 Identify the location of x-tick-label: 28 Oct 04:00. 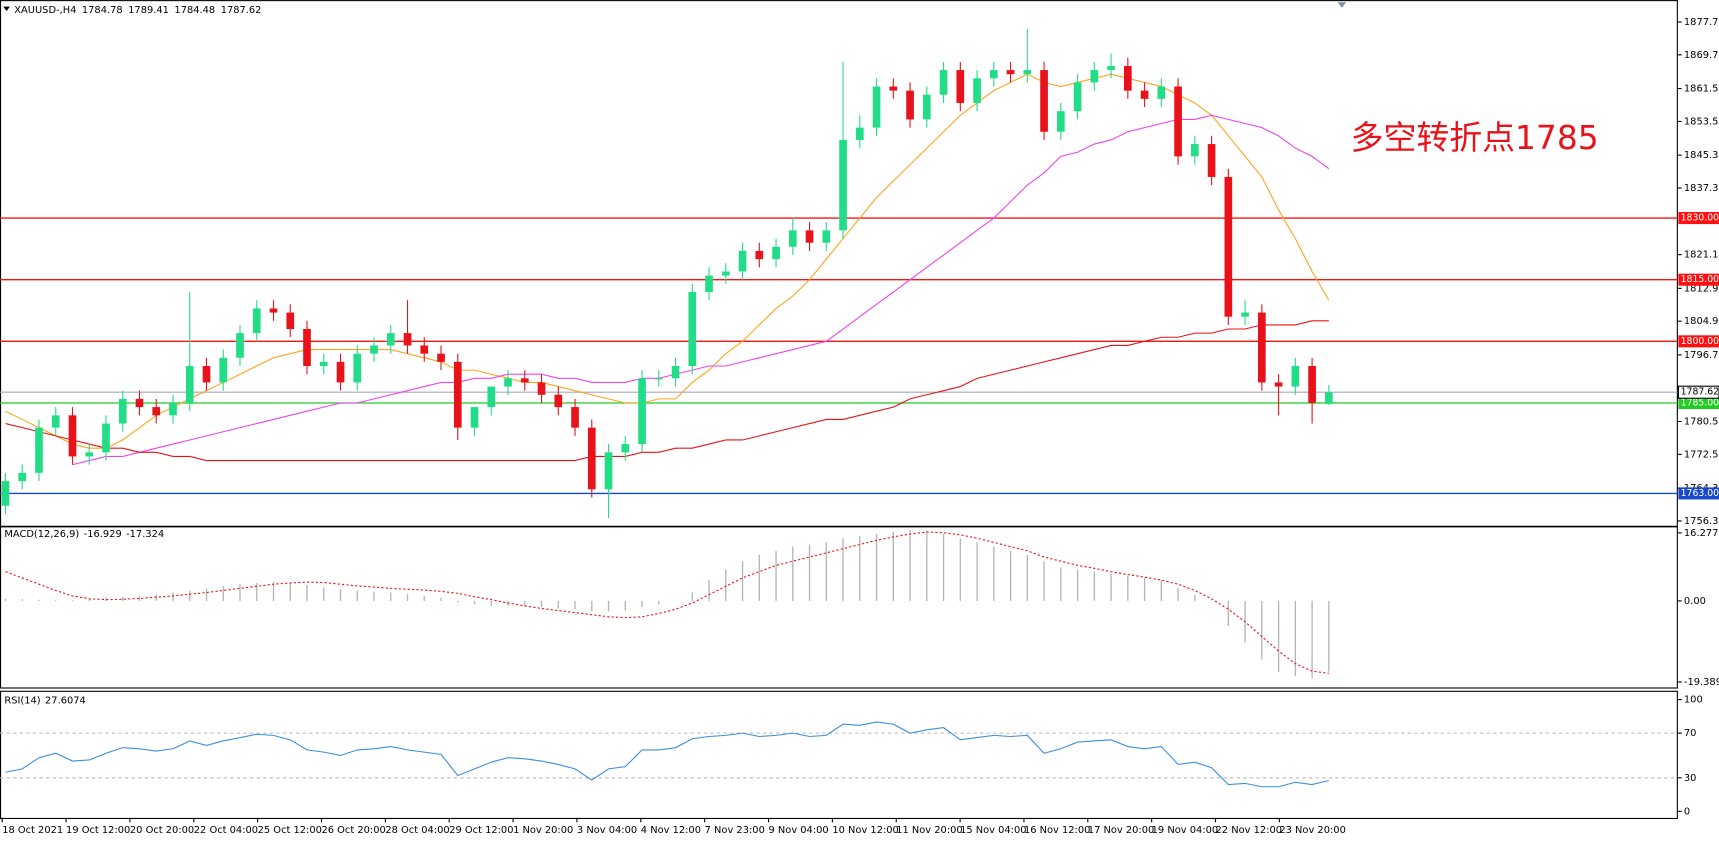
(417, 830).